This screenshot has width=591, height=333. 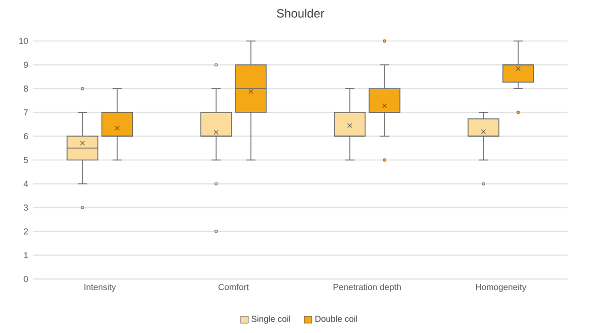 What do you see at coordinates (367, 288) in the screenshot?
I see `x-tick-label: Penetration depth` at bounding box center [367, 288].